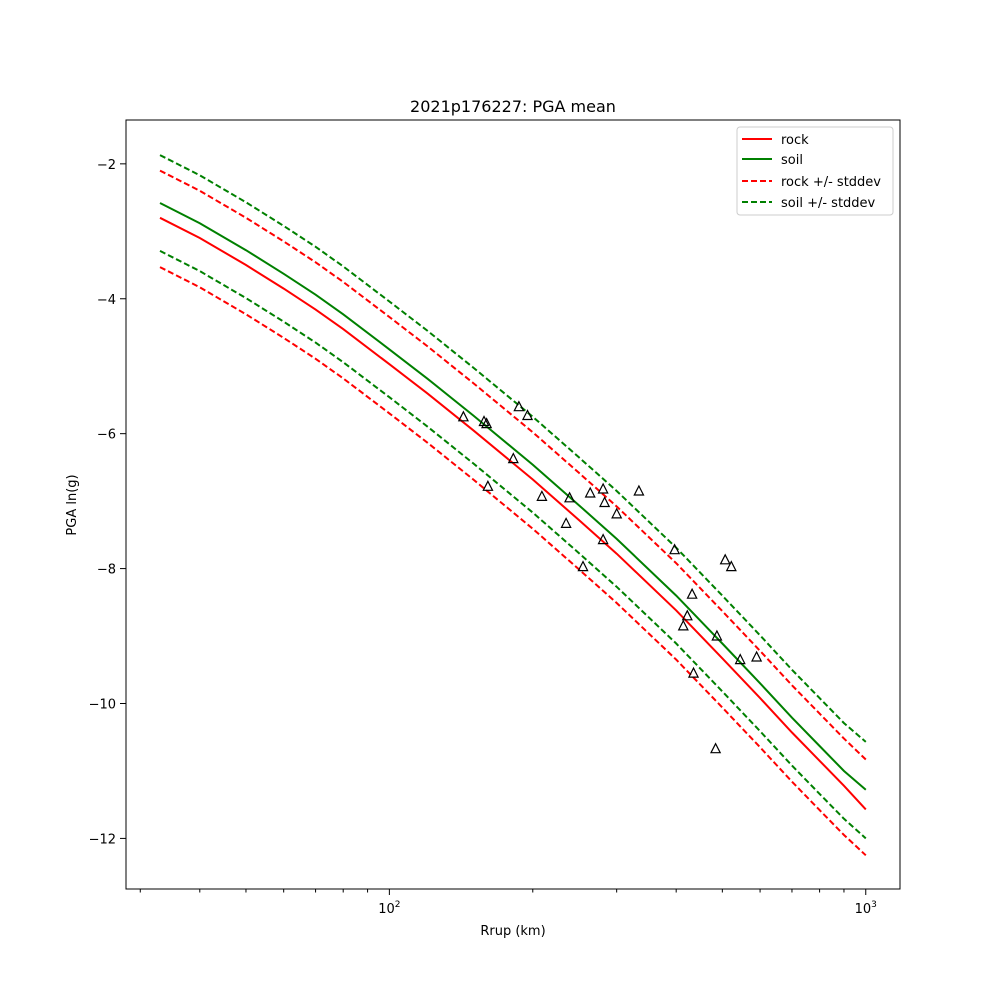 The width and height of the screenshot is (1000, 1000). What do you see at coordinates (102, 839) in the screenshot?
I see `y-tick-label: −12` at bounding box center [102, 839].